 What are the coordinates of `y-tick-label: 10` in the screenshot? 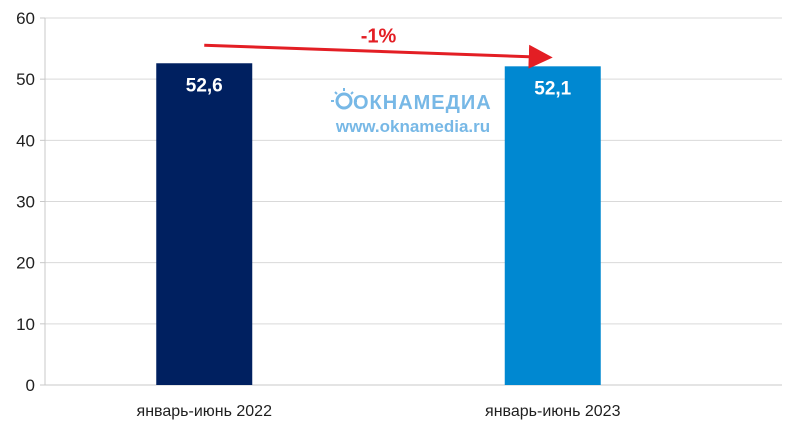 It's located at (25, 324).